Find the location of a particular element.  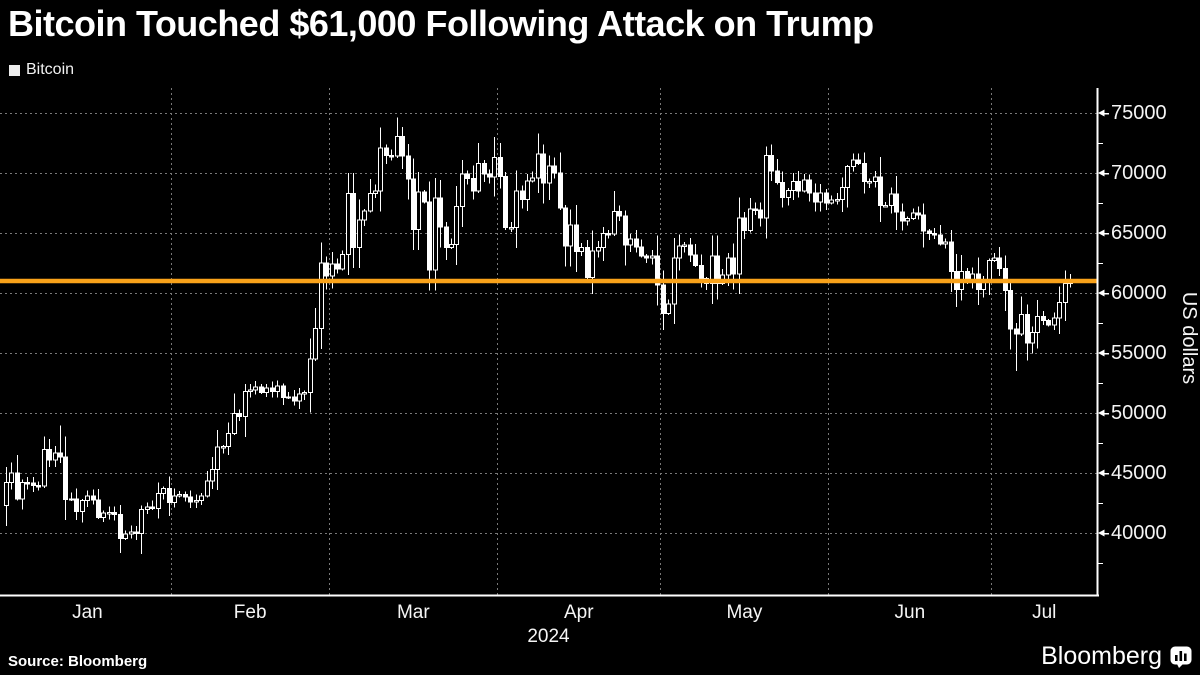

y-tick-label: 50000 is located at coordinates (1139, 413).